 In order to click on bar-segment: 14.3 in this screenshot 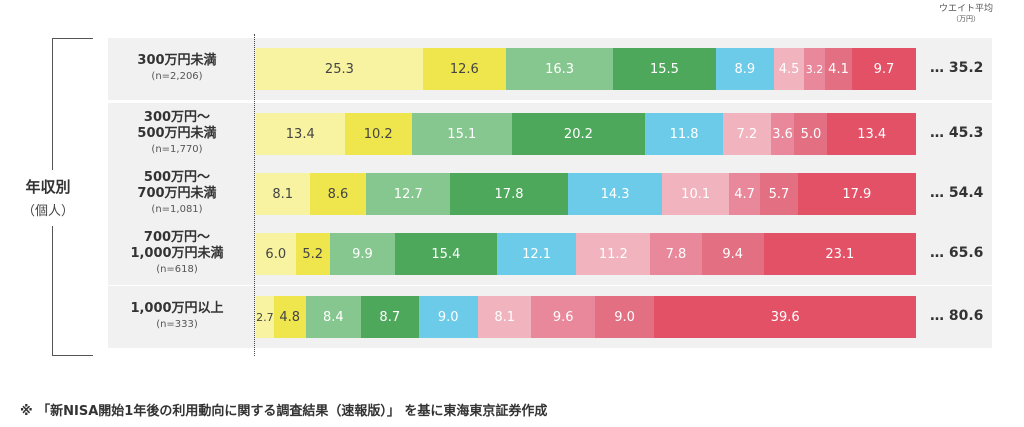, I will do `click(615, 194)`.